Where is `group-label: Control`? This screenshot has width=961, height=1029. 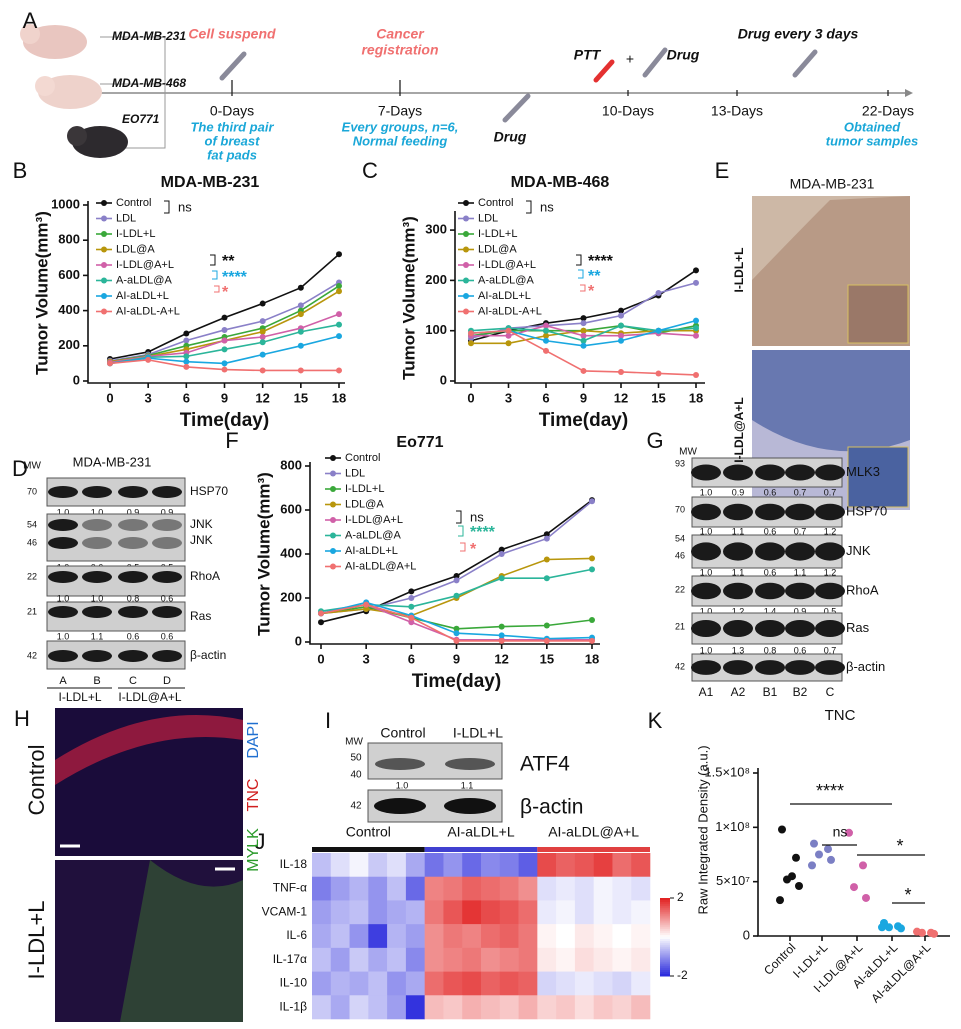
group-label: Control is located at coordinates (368, 832).